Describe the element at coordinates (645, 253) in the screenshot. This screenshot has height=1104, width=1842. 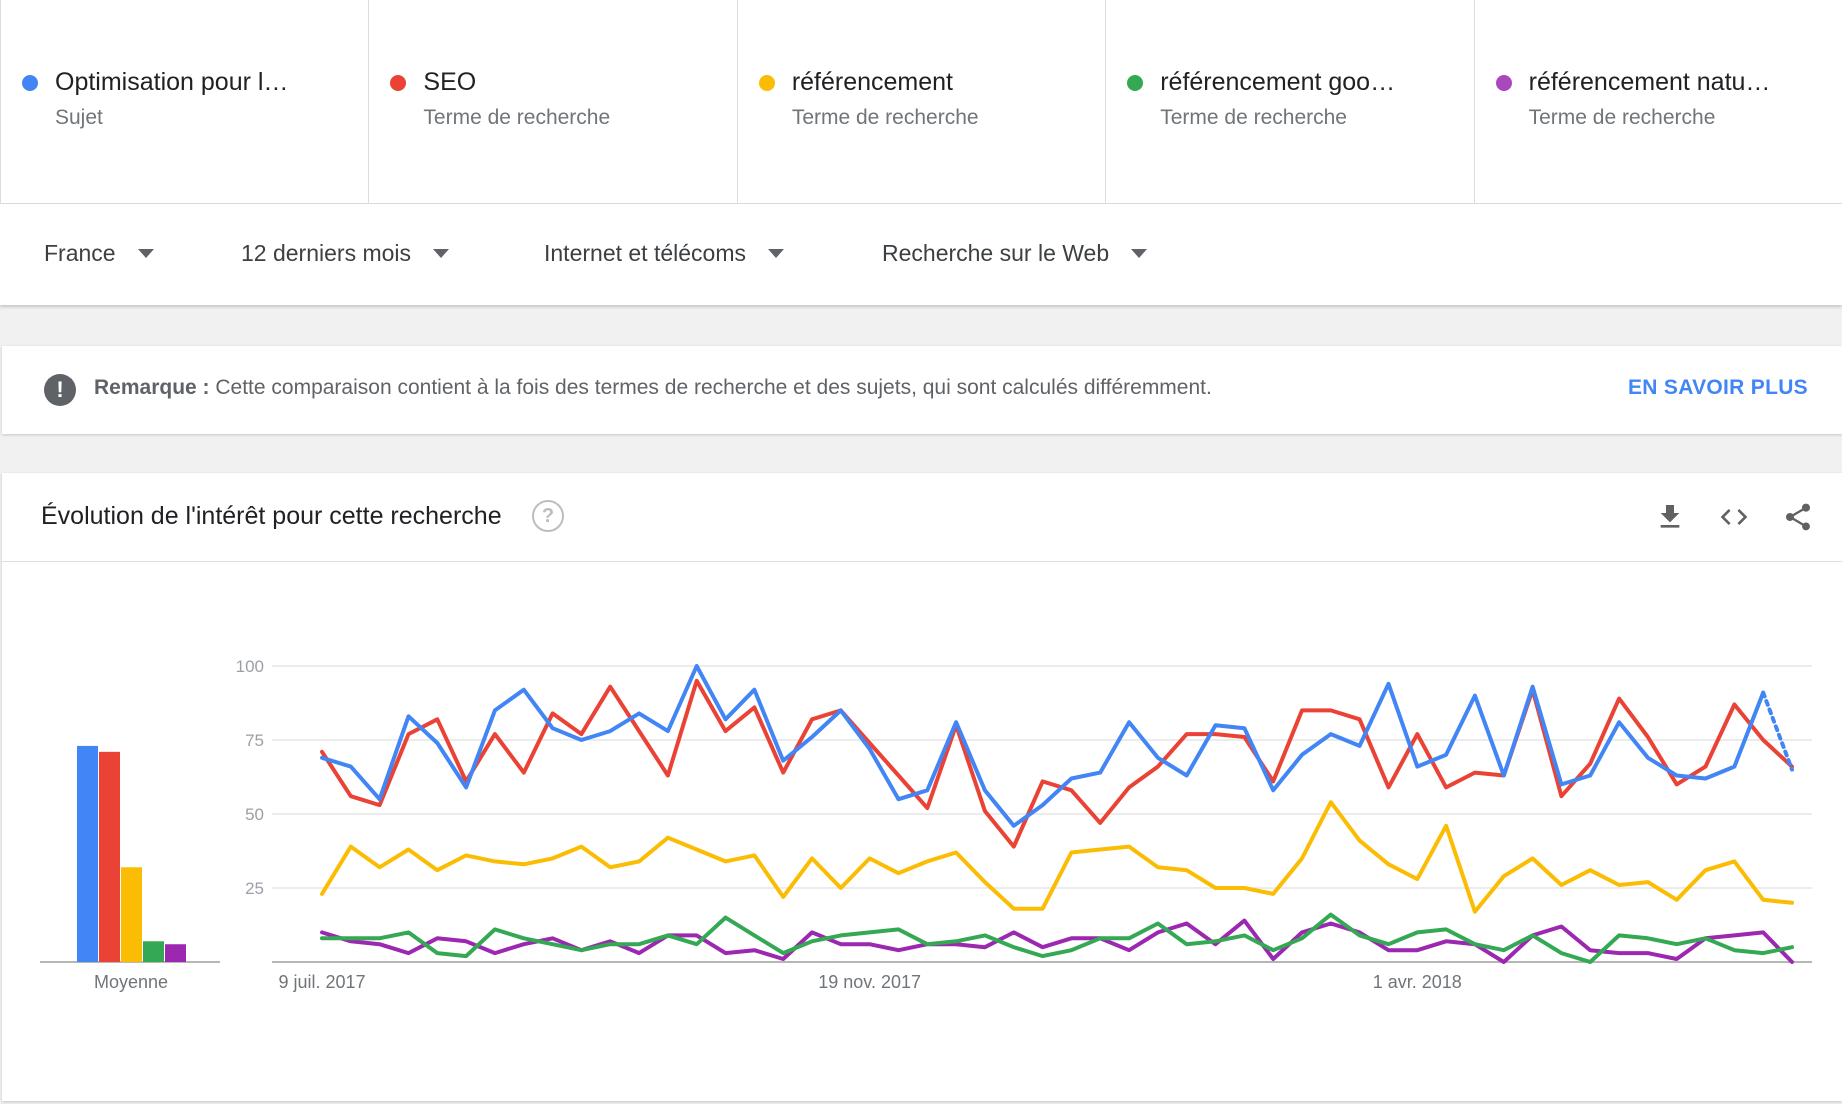
I see `category-value: Internet et télécoms` at that location.